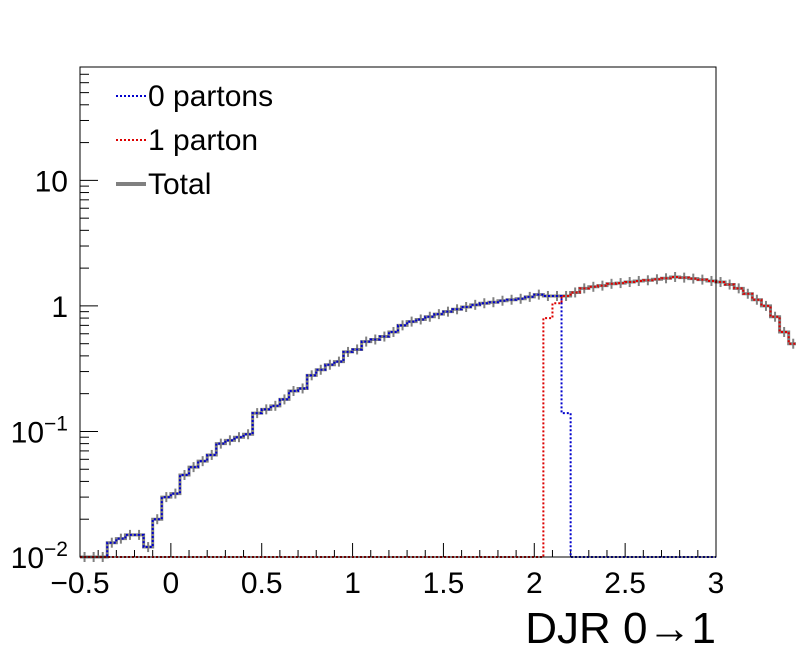  What do you see at coordinates (51, 181) in the screenshot?
I see `y-tick-label: 10` at bounding box center [51, 181].